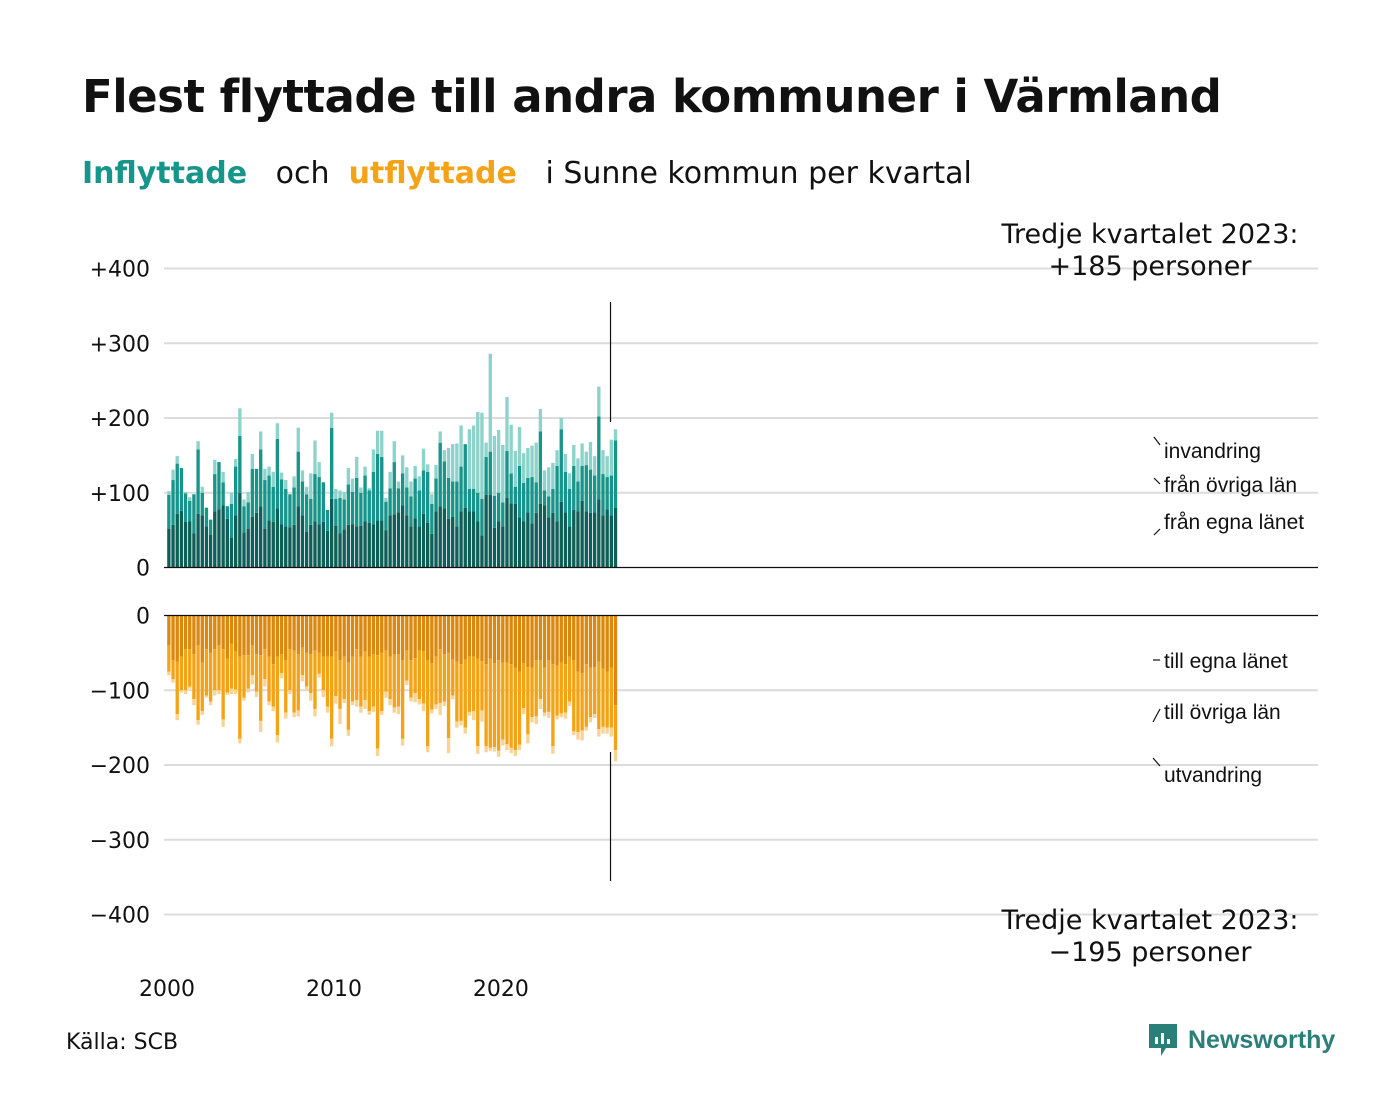  What do you see at coordinates (120, 916) in the screenshot?
I see `y-tick-label-out: −400` at bounding box center [120, 916].